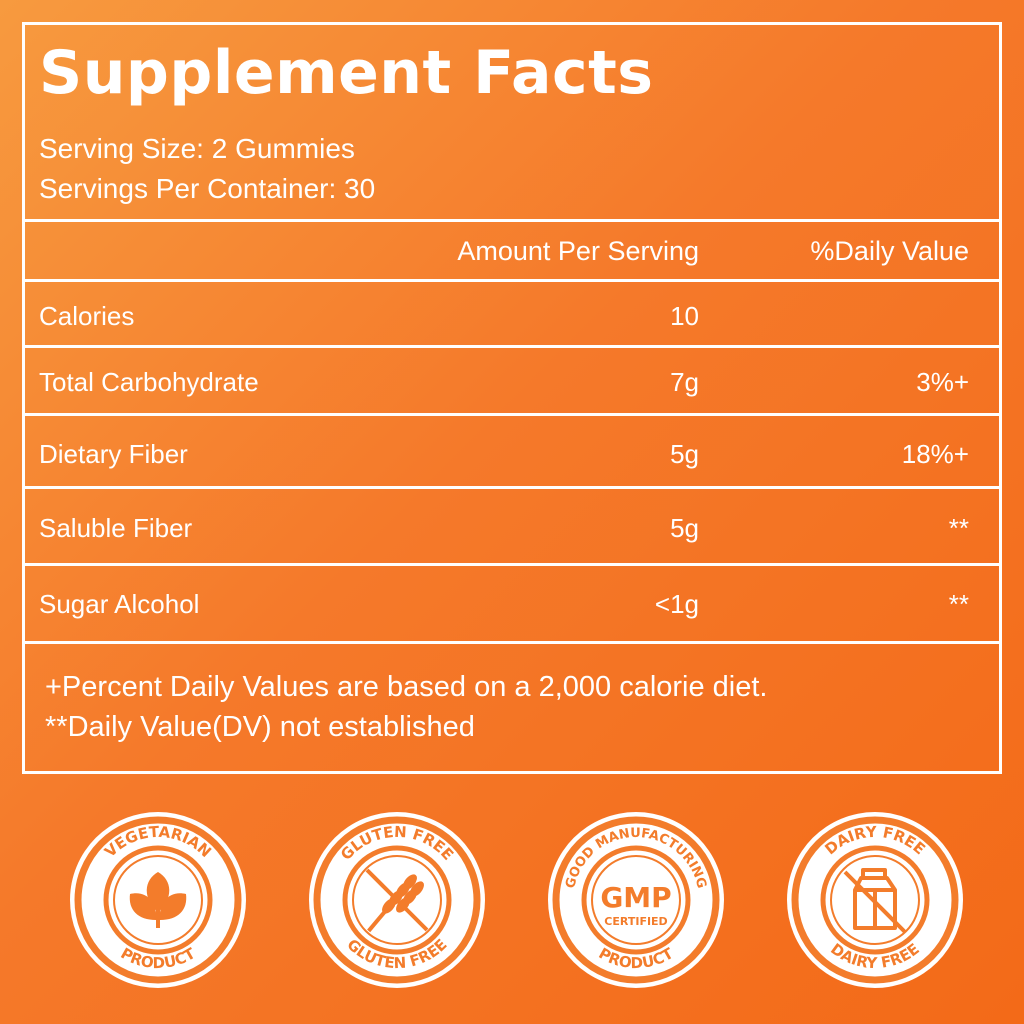 Image resolution: width=1024 pixels, height=1024 pixels. What do you see at coordinates (684, 316) in the screenshot?
I see `row-amount: 10` at bounding box center [684, 316].